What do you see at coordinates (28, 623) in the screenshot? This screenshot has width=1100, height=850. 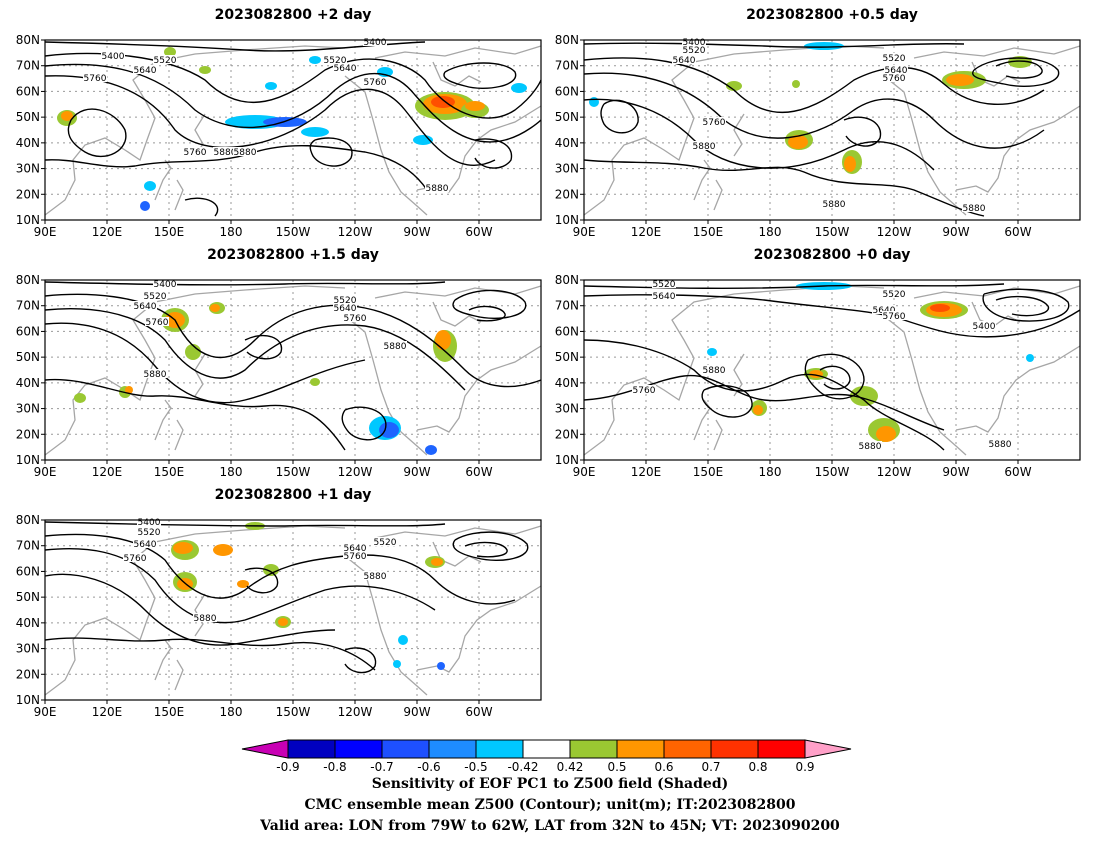 I see `lat-tick-label: 40N` at bounding box center [28, 623].